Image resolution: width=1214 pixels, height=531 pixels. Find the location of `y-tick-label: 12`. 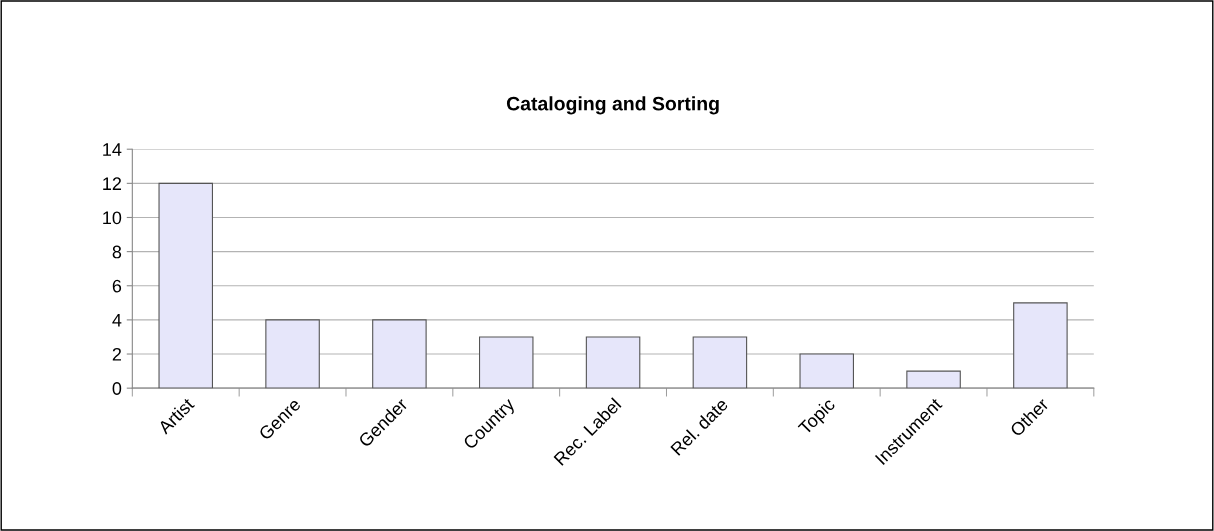

y-tick-label: 12 is located at coordinates (112, 183).